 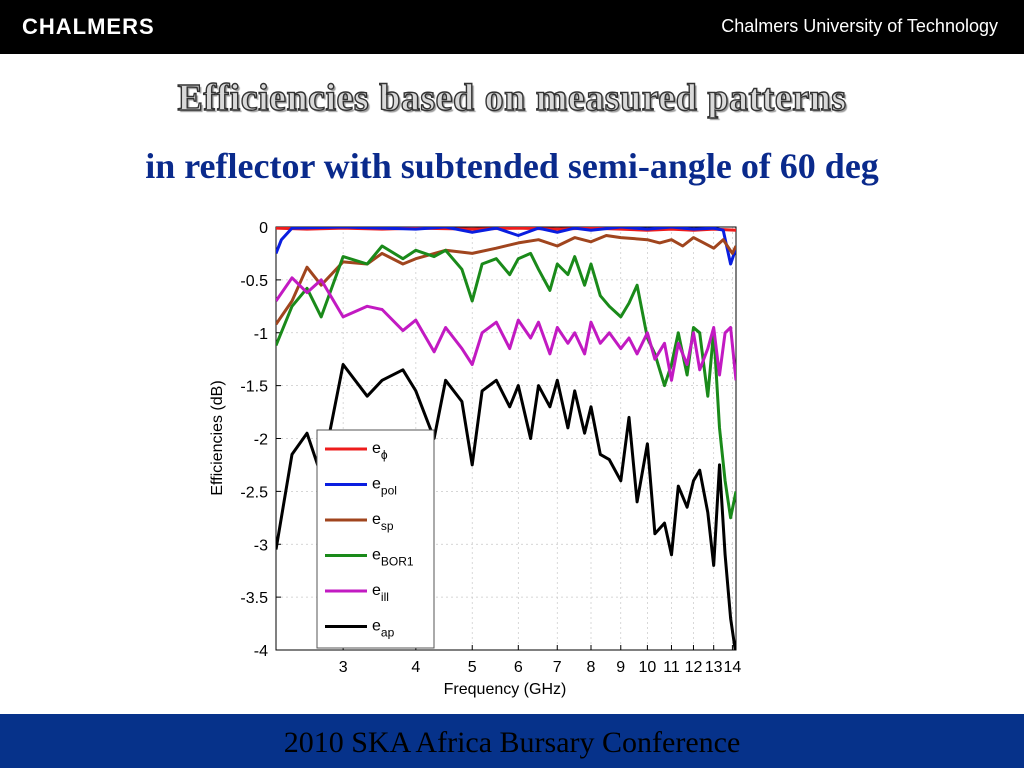 I want to click on y-tick-label: -1.5, so click(x=254, y=387).